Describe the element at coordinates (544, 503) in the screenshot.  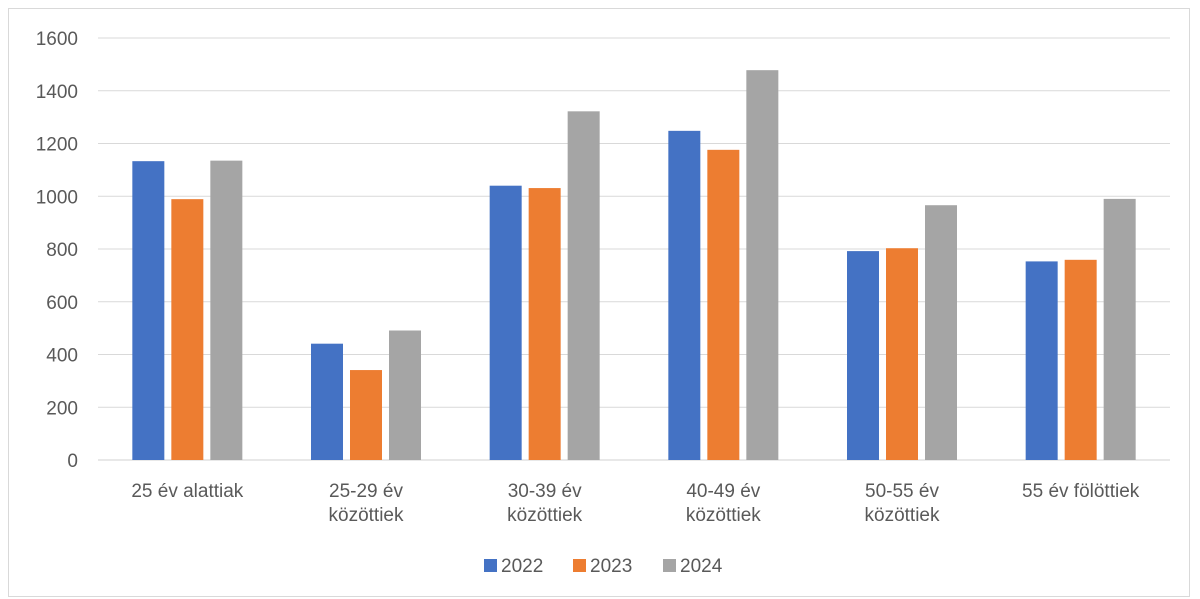
I see `x-category-label: 30-39 év közöttiek` at that location.